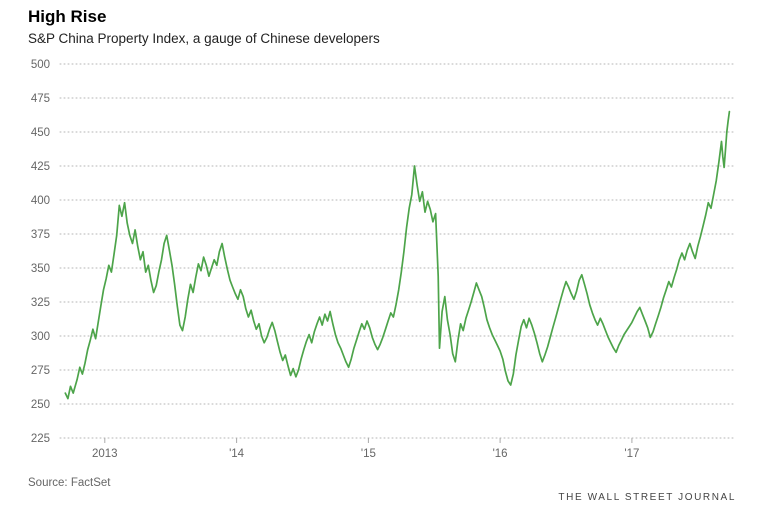  I want to click on source-note: Source: FactSet, so click(69, 483).